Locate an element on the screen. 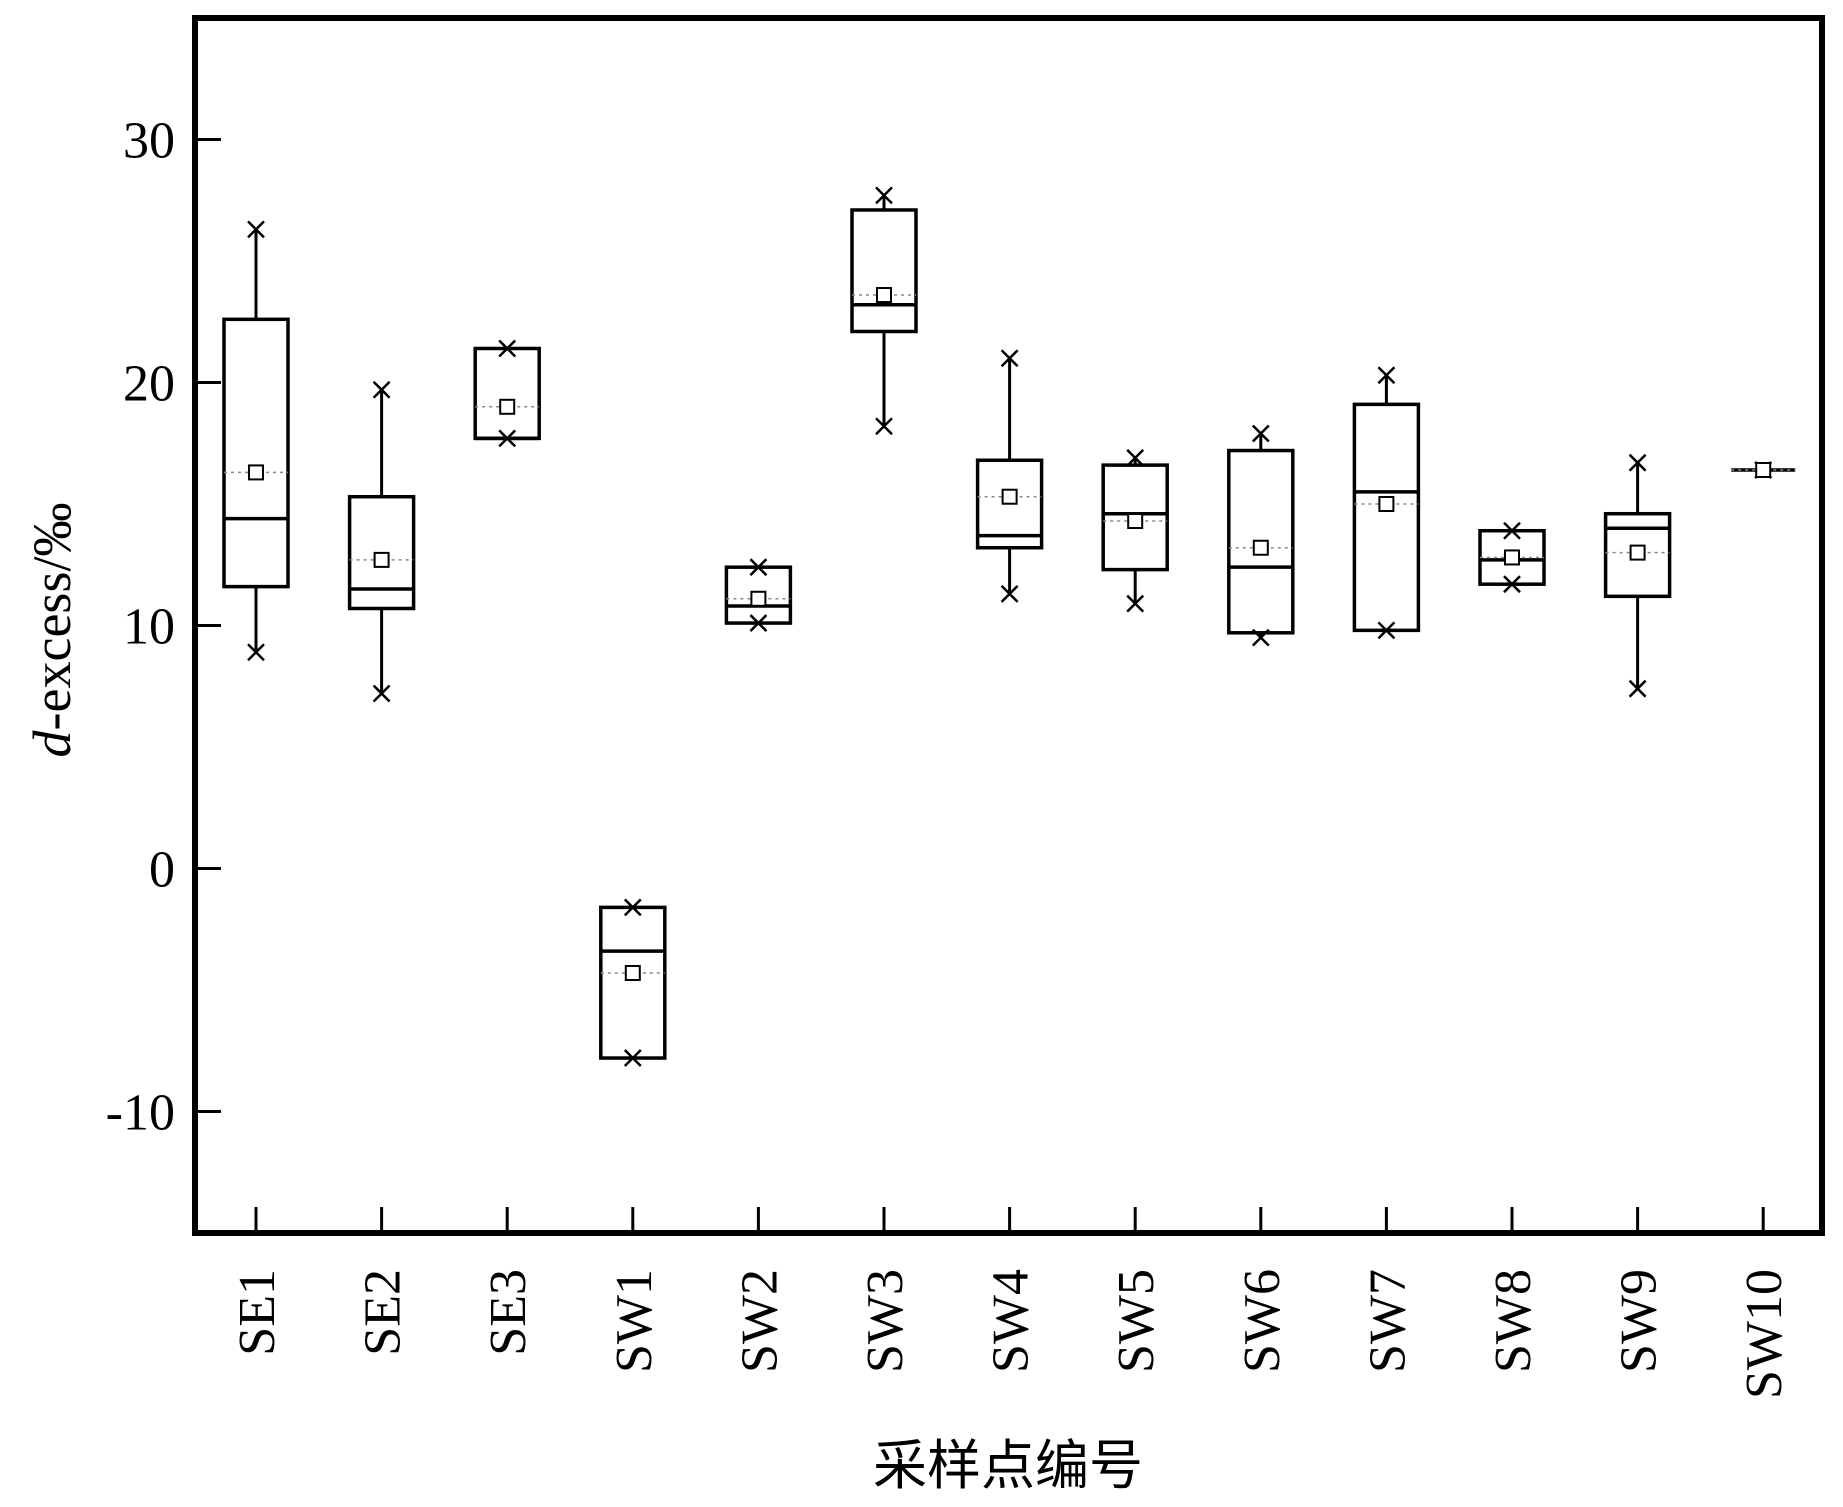 The image size is (1843, 1507). y-tick-label: 0 is located at coordinates (162, 870).